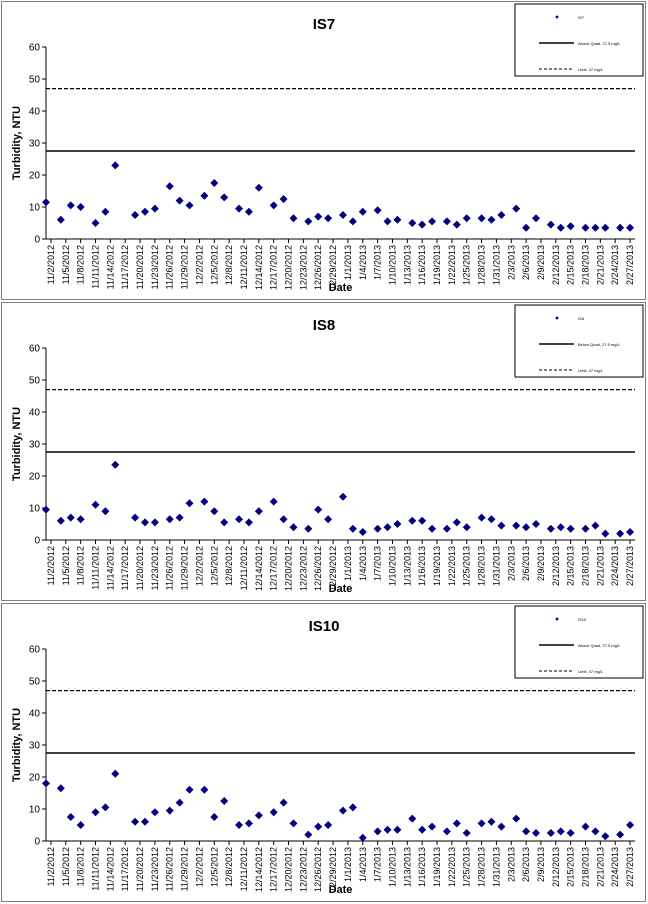 This screenshot has width=648, height=904. What do you see at coordinates (110, 869) in the screenshot?
I see `x-tick-label: 11/14/2012` at bounding box center [110, 869].